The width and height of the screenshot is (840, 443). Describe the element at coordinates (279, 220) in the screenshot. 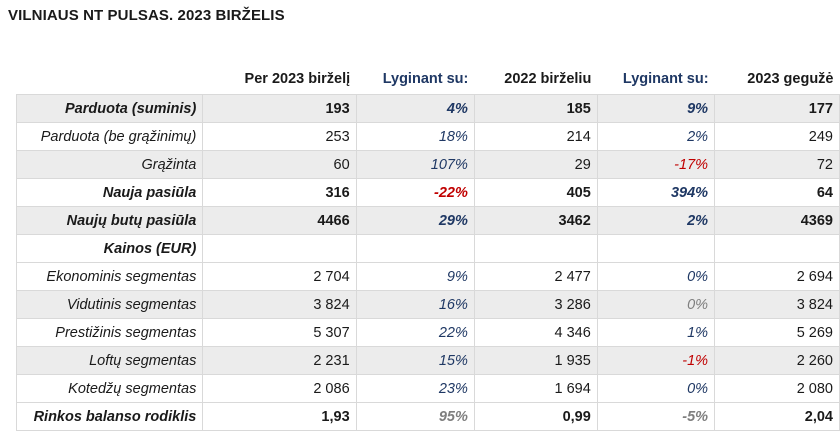

I see `cell-current: 4466` at that location.